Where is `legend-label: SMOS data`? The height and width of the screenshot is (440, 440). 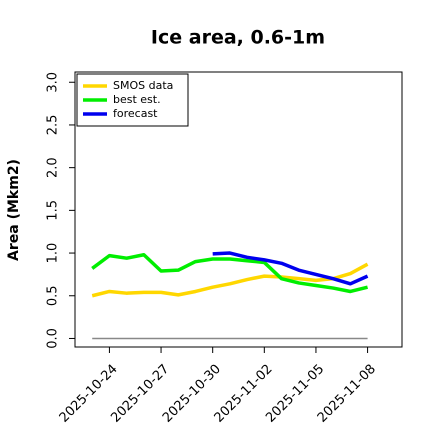
legend-label: SMOS data is located at coordinates (143, 85).